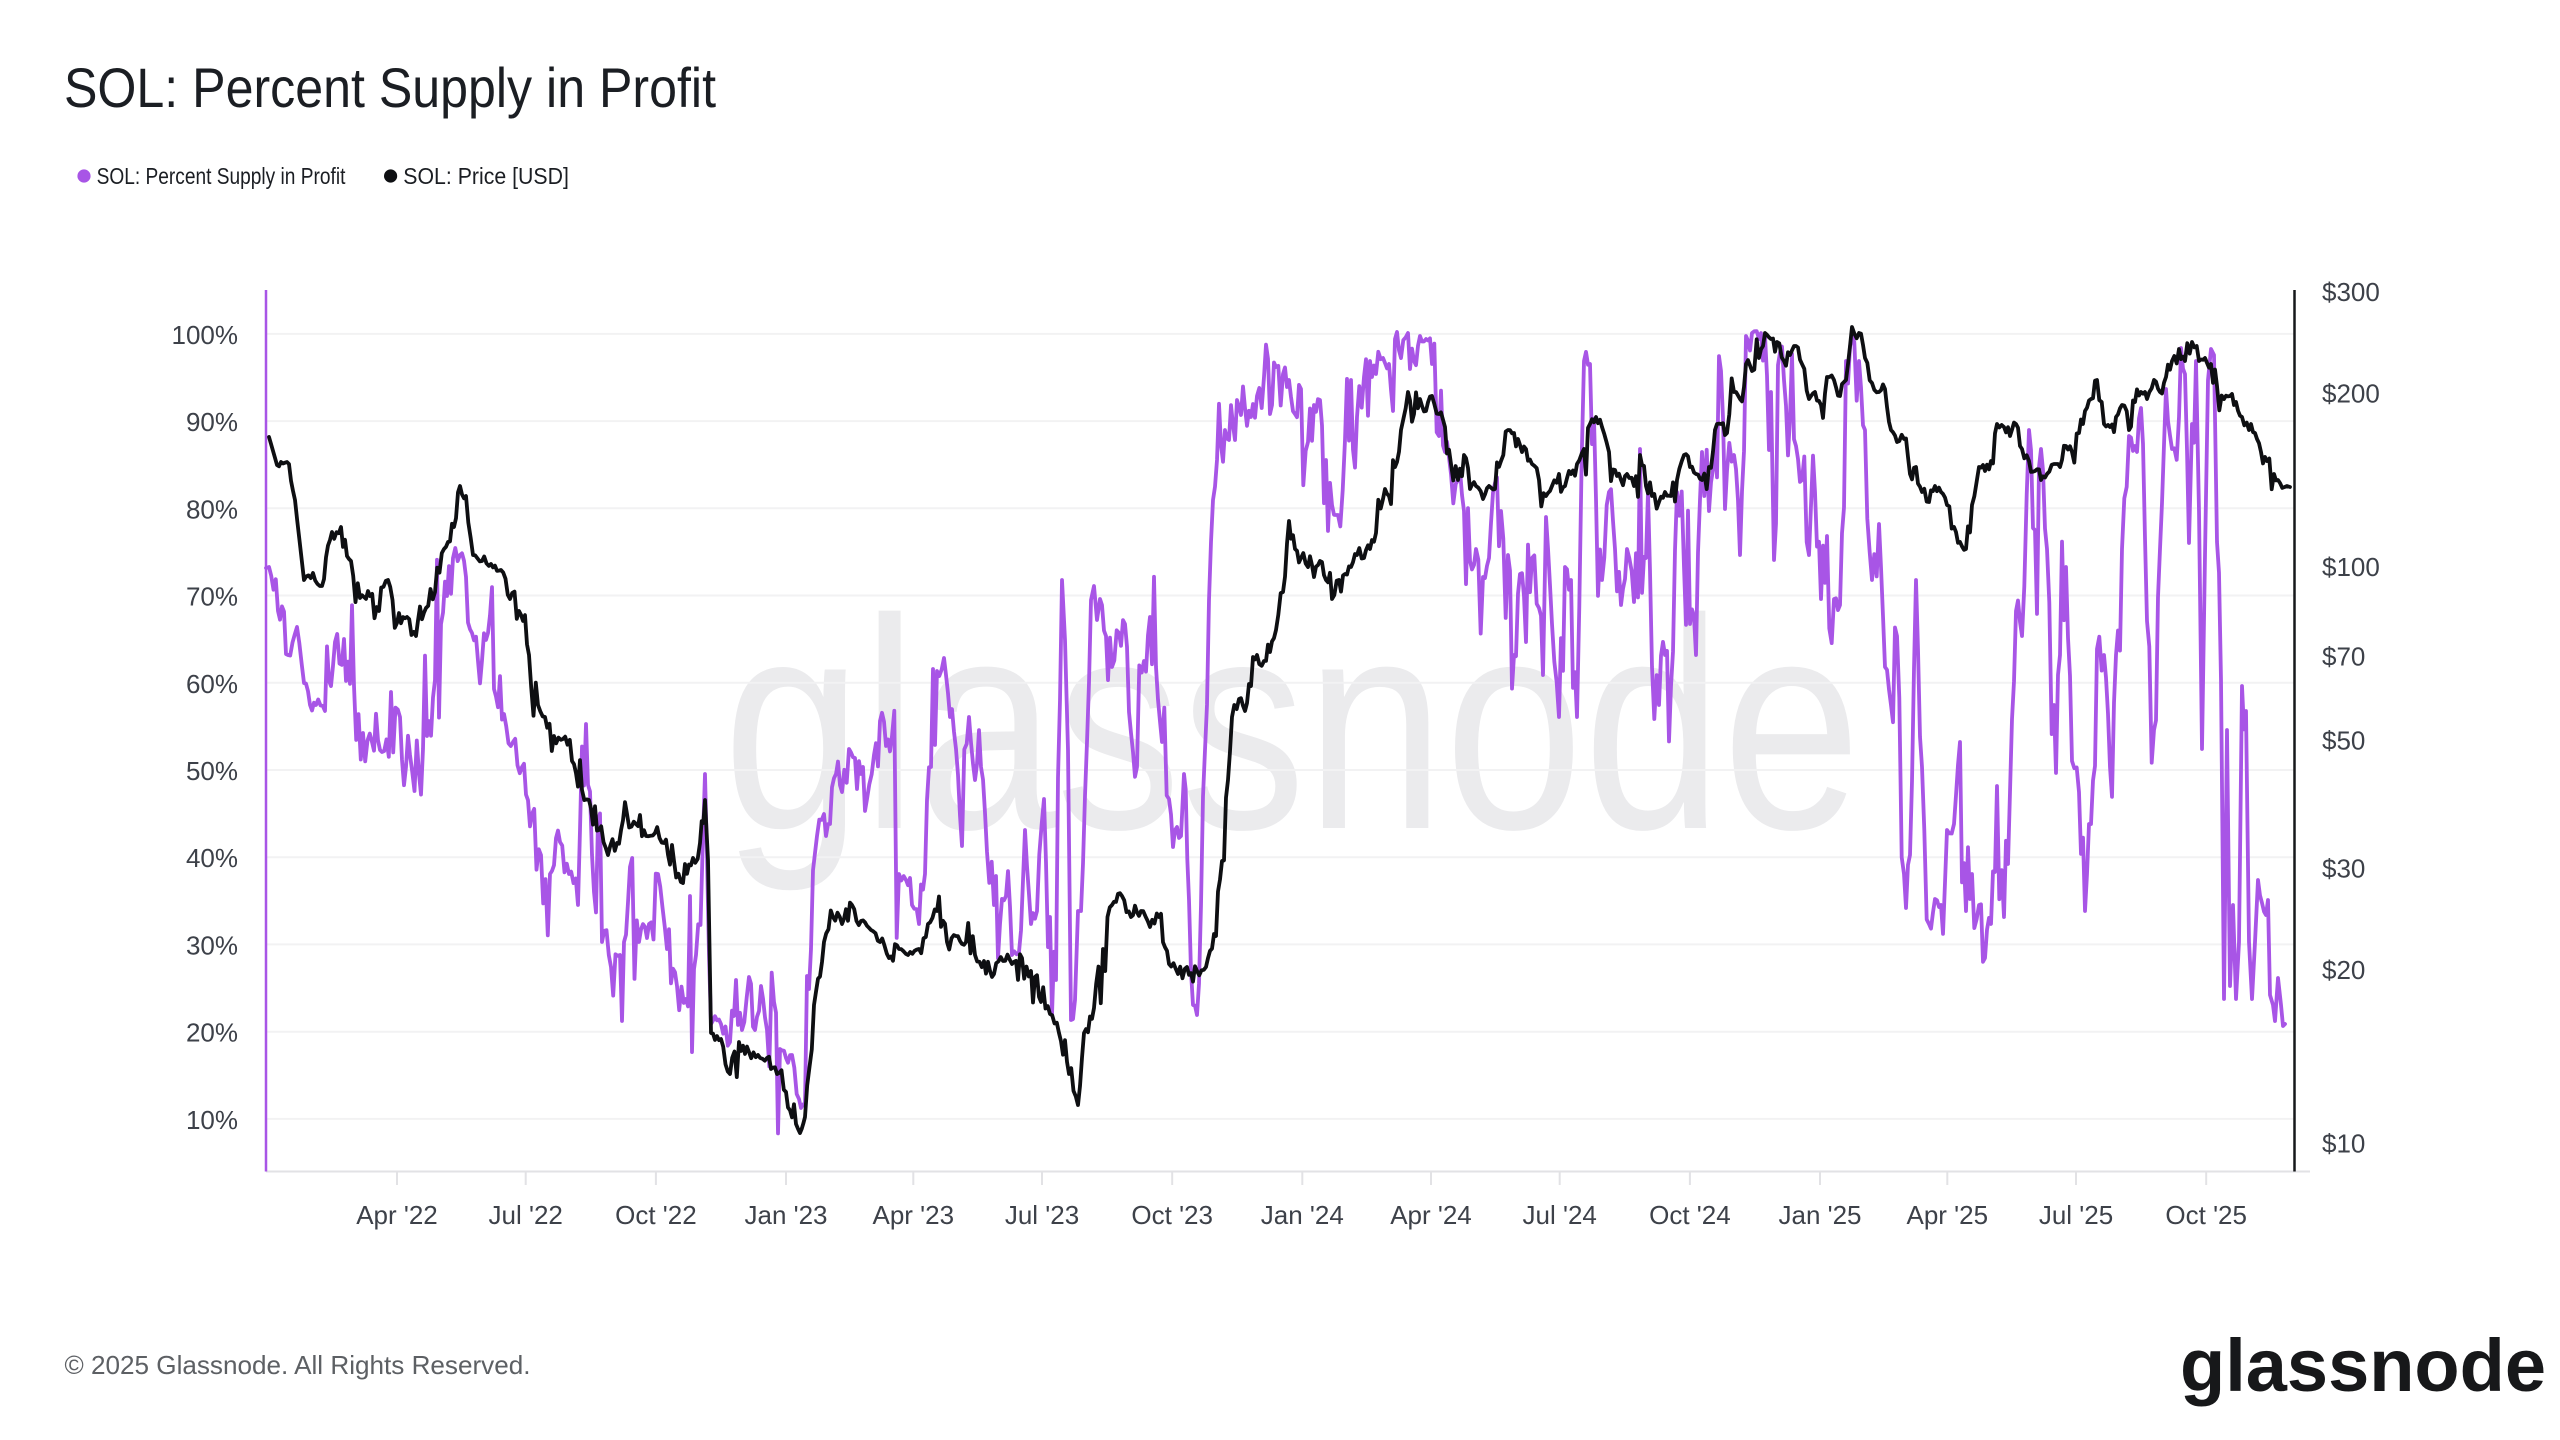 The width and height of the screenshot is (2560, 1440). What do you see at coordinates (2076, 1215) in the screenshot?
I see `svg-text: Jul '25` at bounding box center [2076, 1215].